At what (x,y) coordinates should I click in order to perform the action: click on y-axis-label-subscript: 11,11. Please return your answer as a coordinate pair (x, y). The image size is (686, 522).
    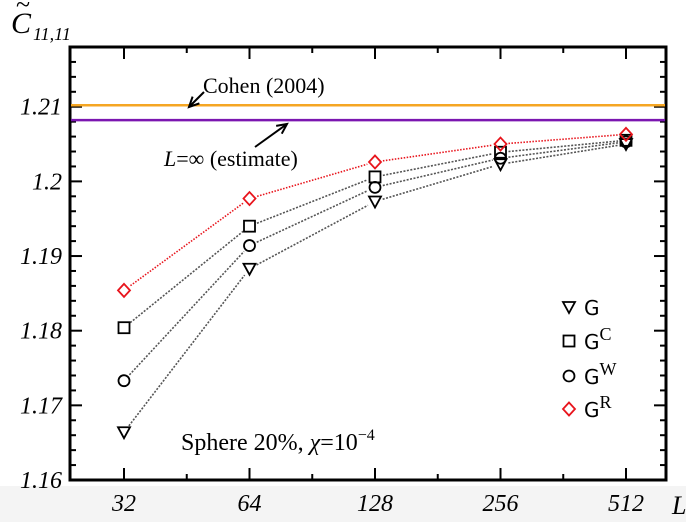
    Looking at the image, I should click on (52, 34).